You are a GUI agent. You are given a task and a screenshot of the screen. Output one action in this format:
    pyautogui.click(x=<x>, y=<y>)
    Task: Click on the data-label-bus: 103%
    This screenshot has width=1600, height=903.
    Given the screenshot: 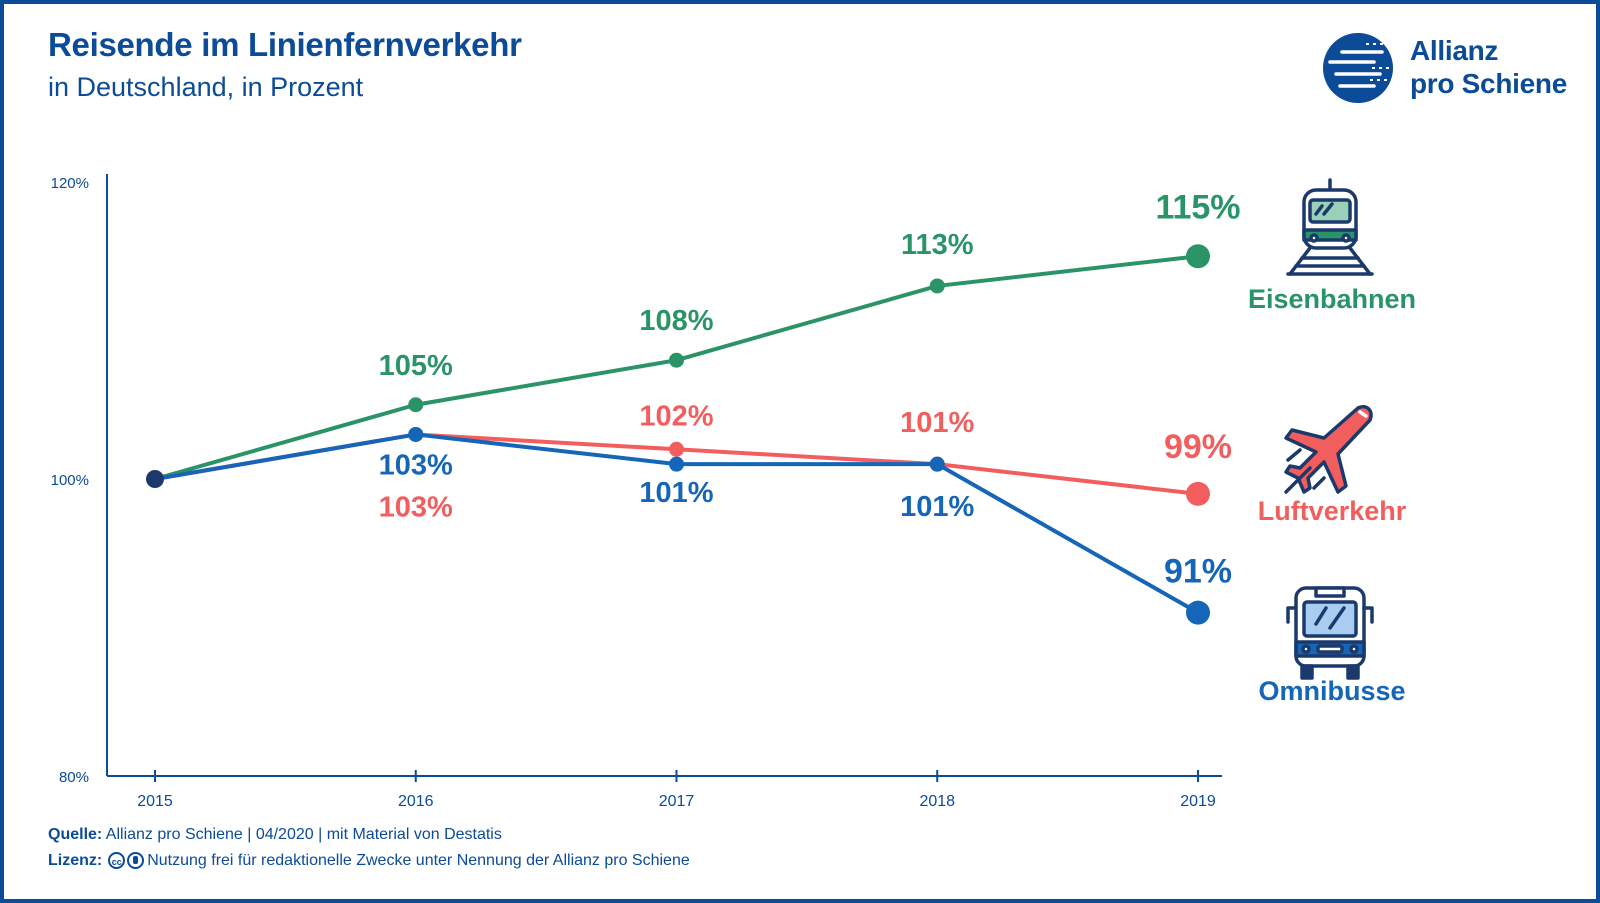 What is the action you would take?
    pyautogui.click(x=416, y=465)
    